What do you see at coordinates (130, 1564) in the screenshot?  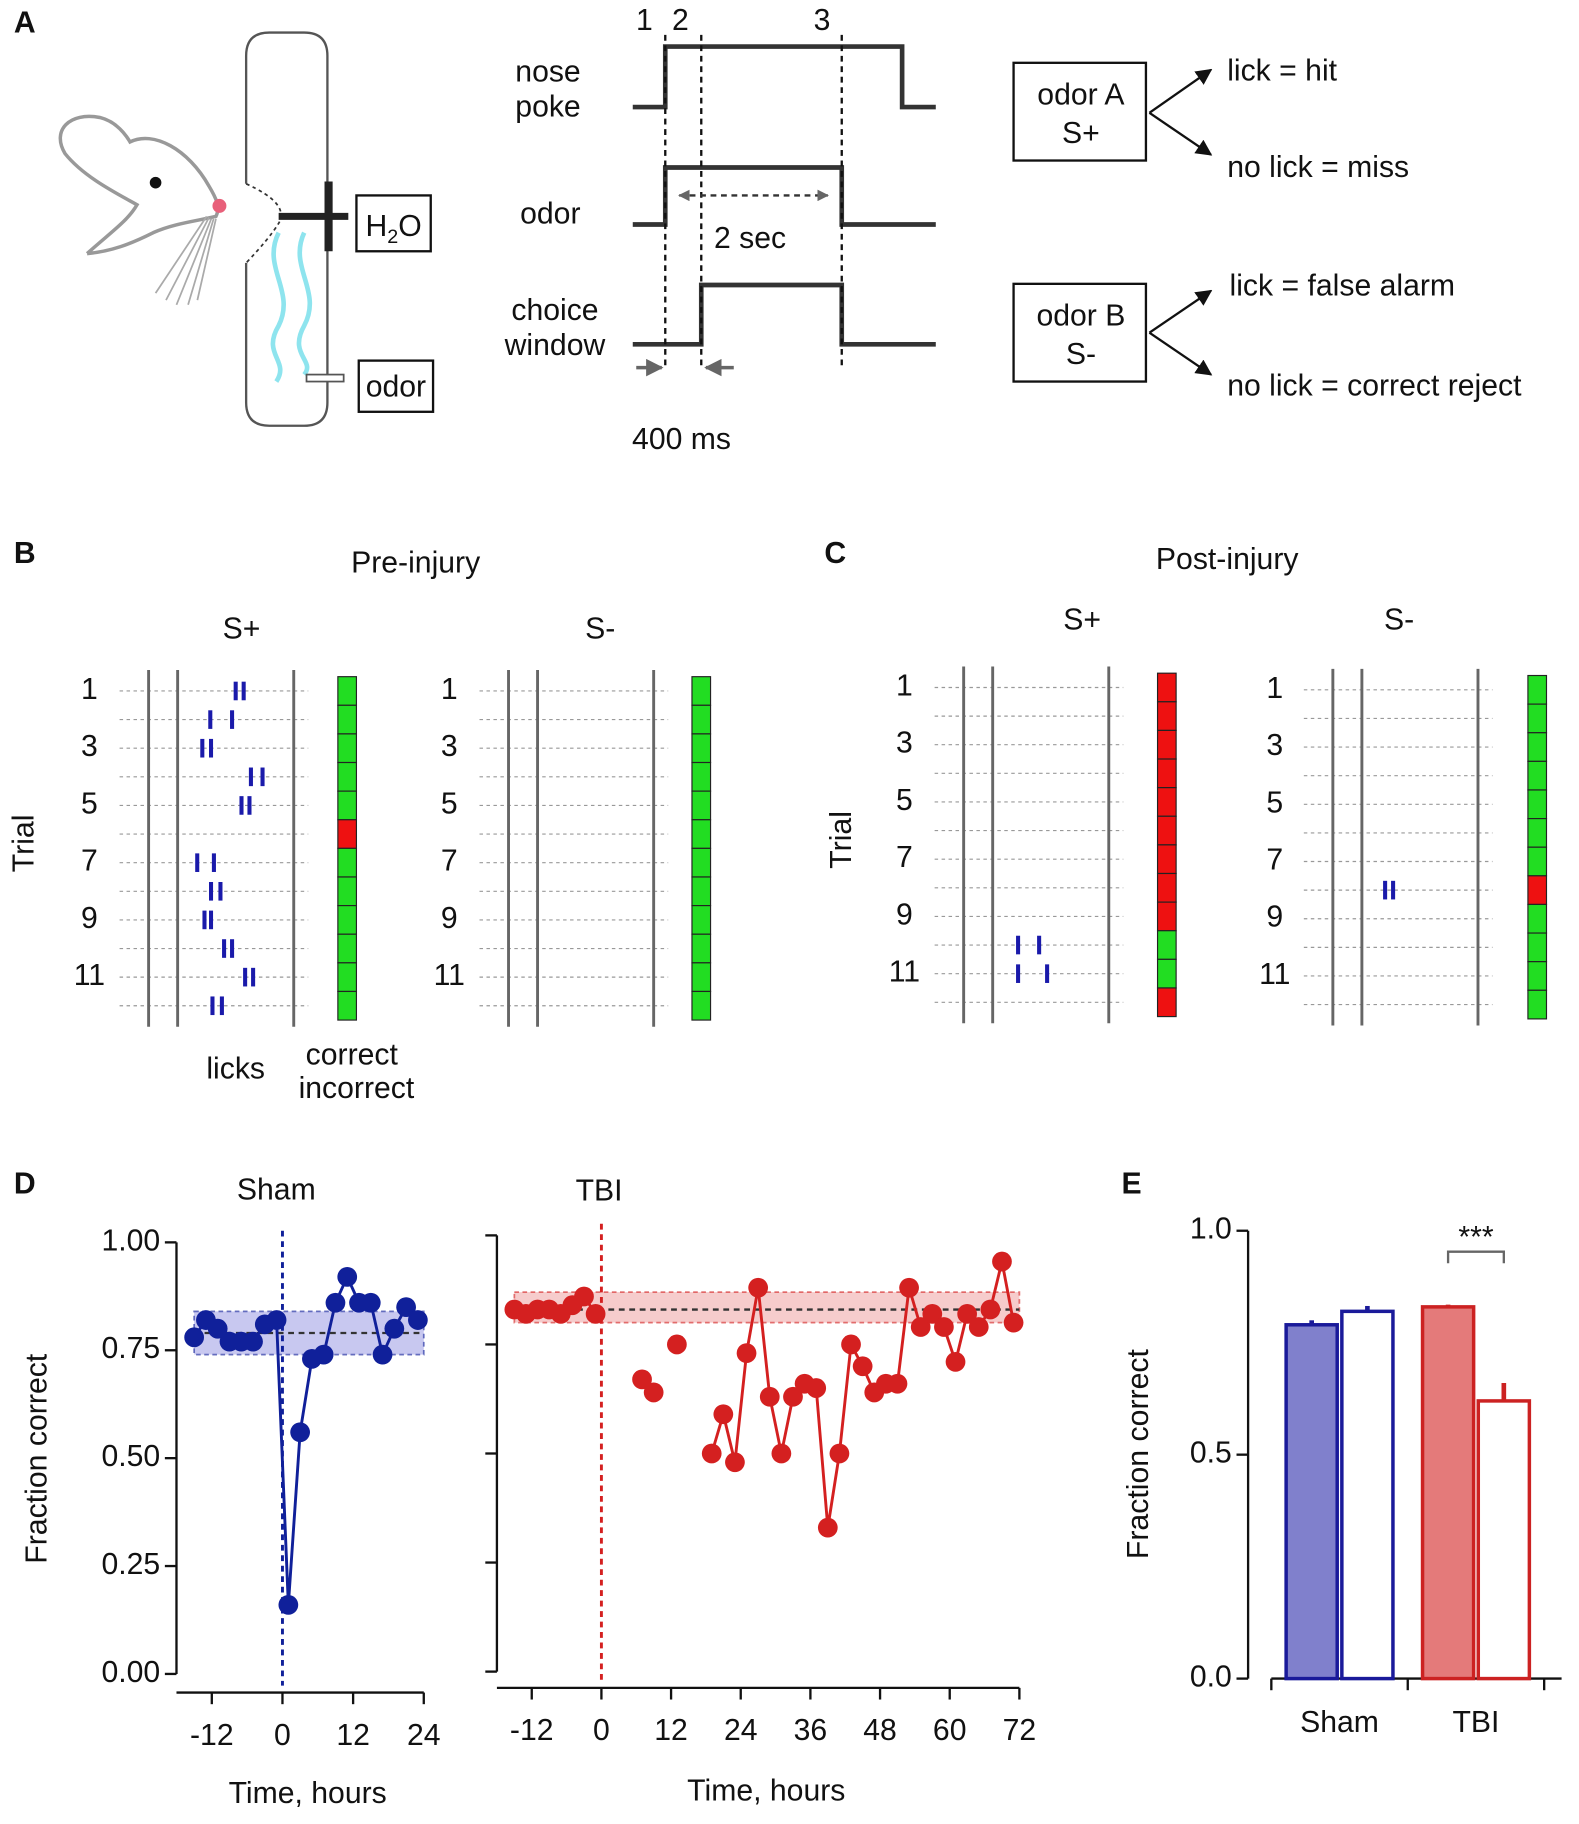 I see `y-tick-label: 0.25` at bounding box center [130, 1564].